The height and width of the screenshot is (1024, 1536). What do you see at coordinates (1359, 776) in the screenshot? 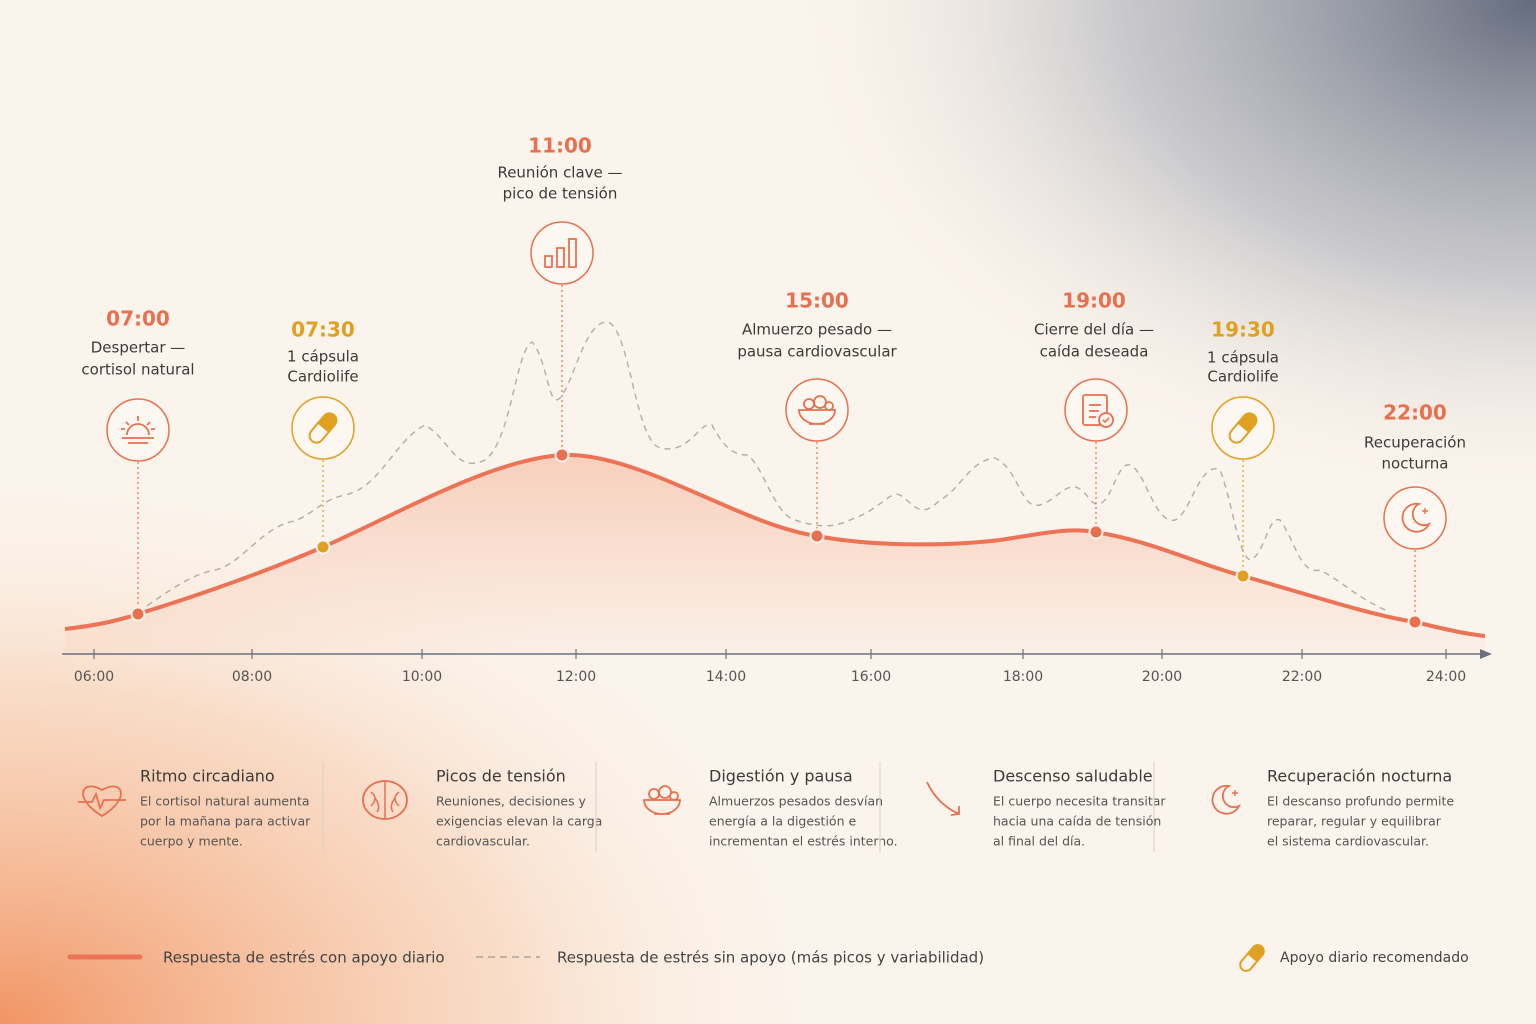
I see `feature-title: Recuperación nocturna` at bounding box center [1359, 776].